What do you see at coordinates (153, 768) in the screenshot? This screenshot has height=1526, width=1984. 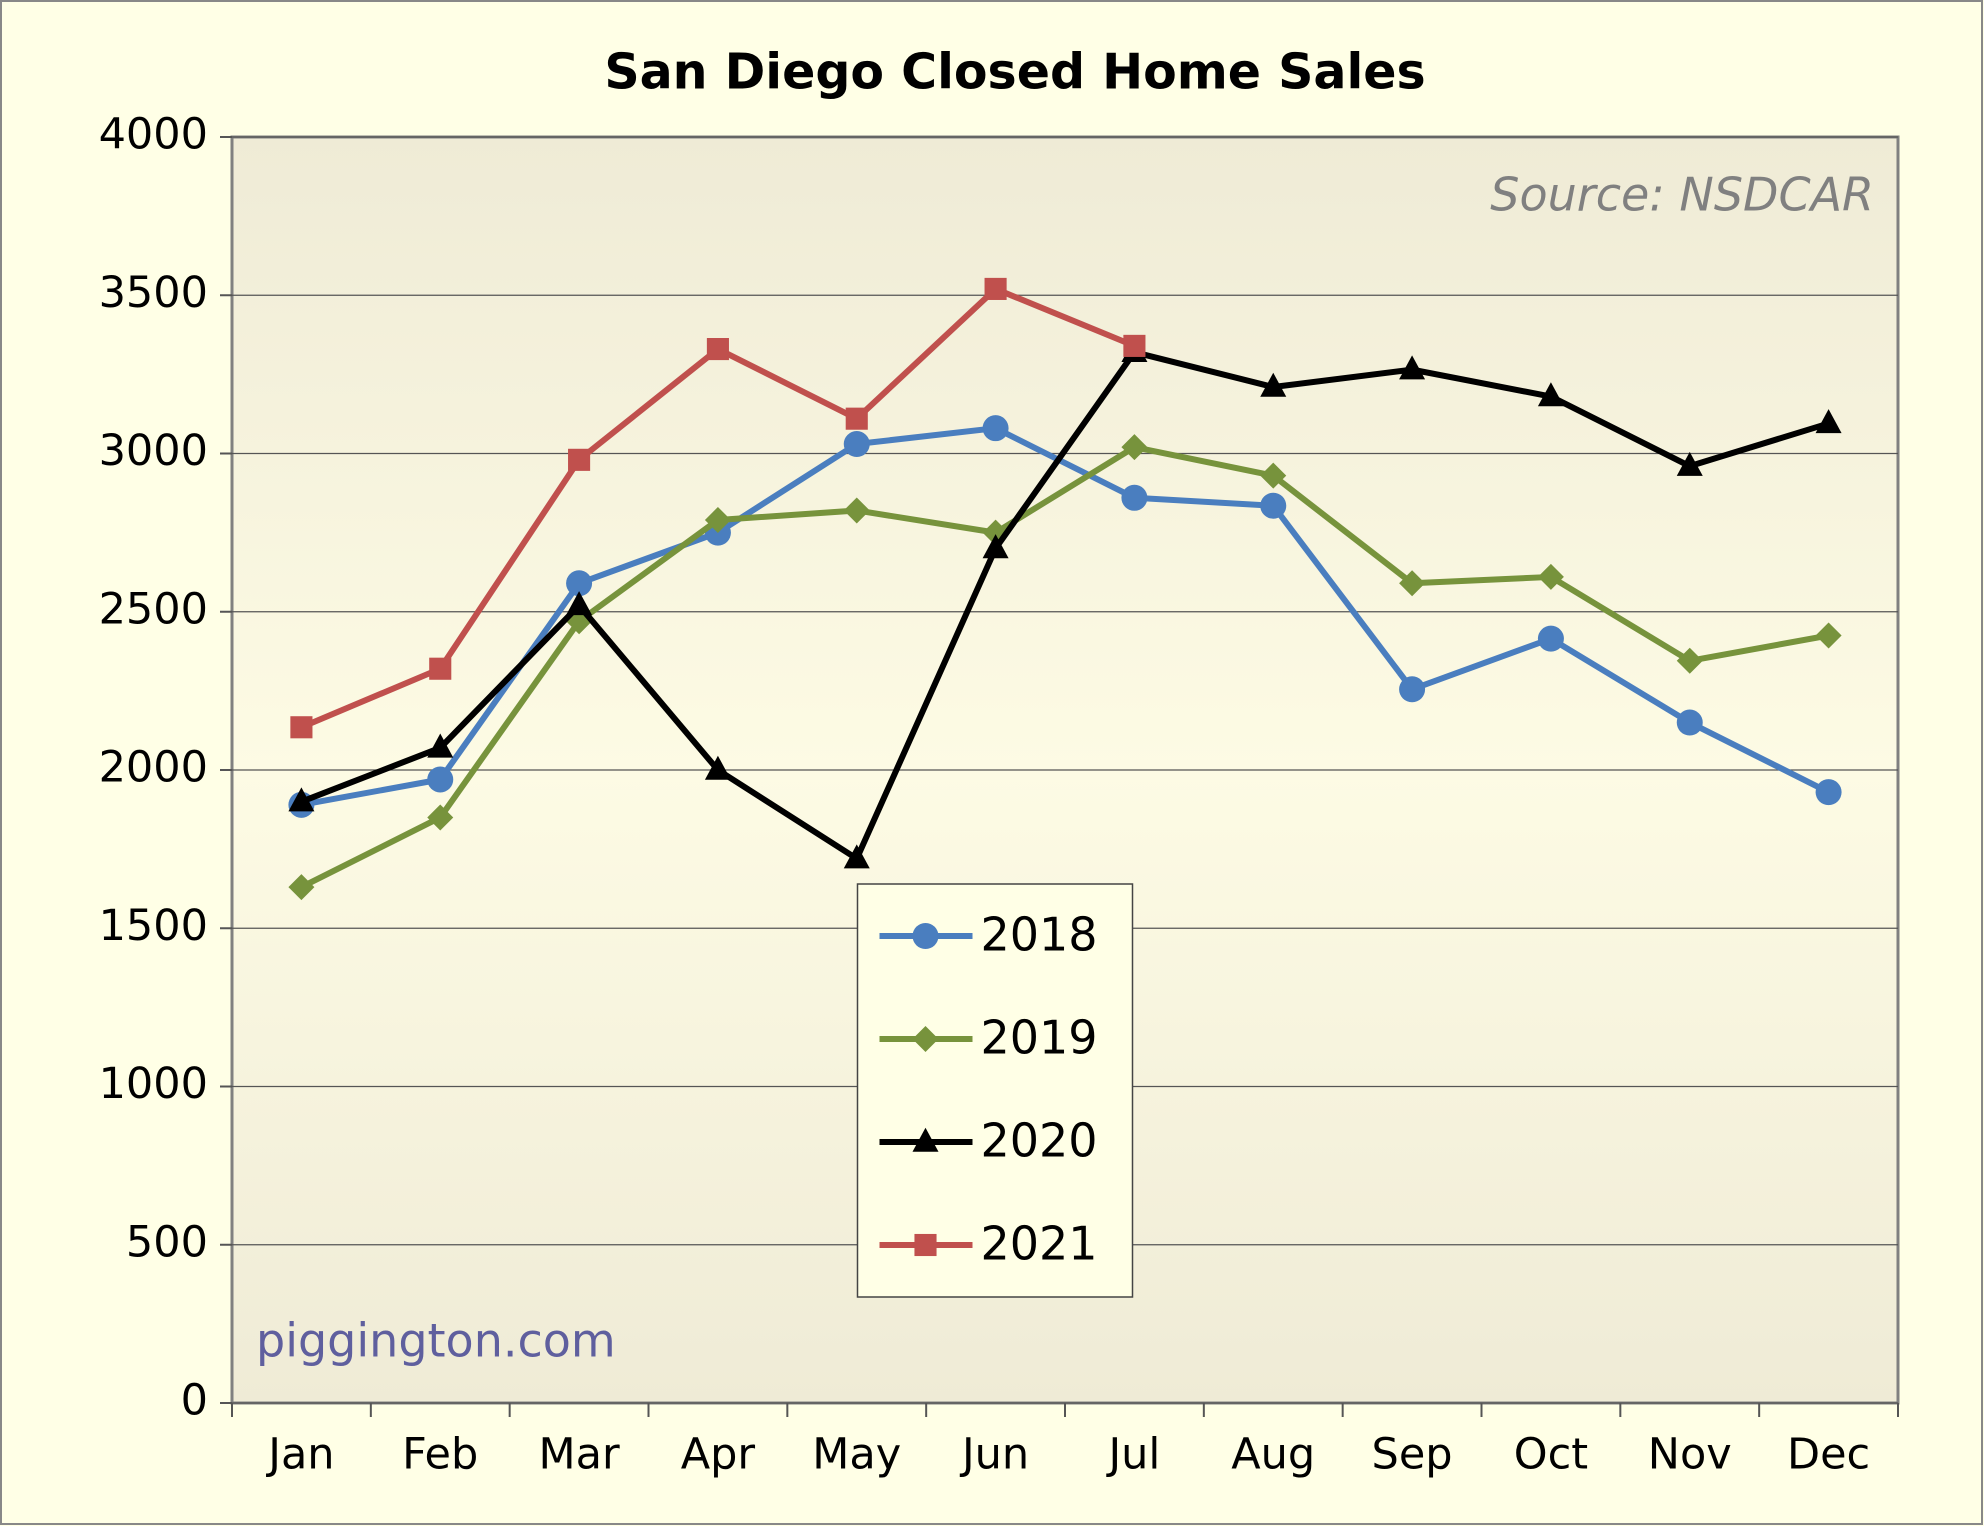 I see `y-tick-label: 2000` at bounding box center [153, 768].